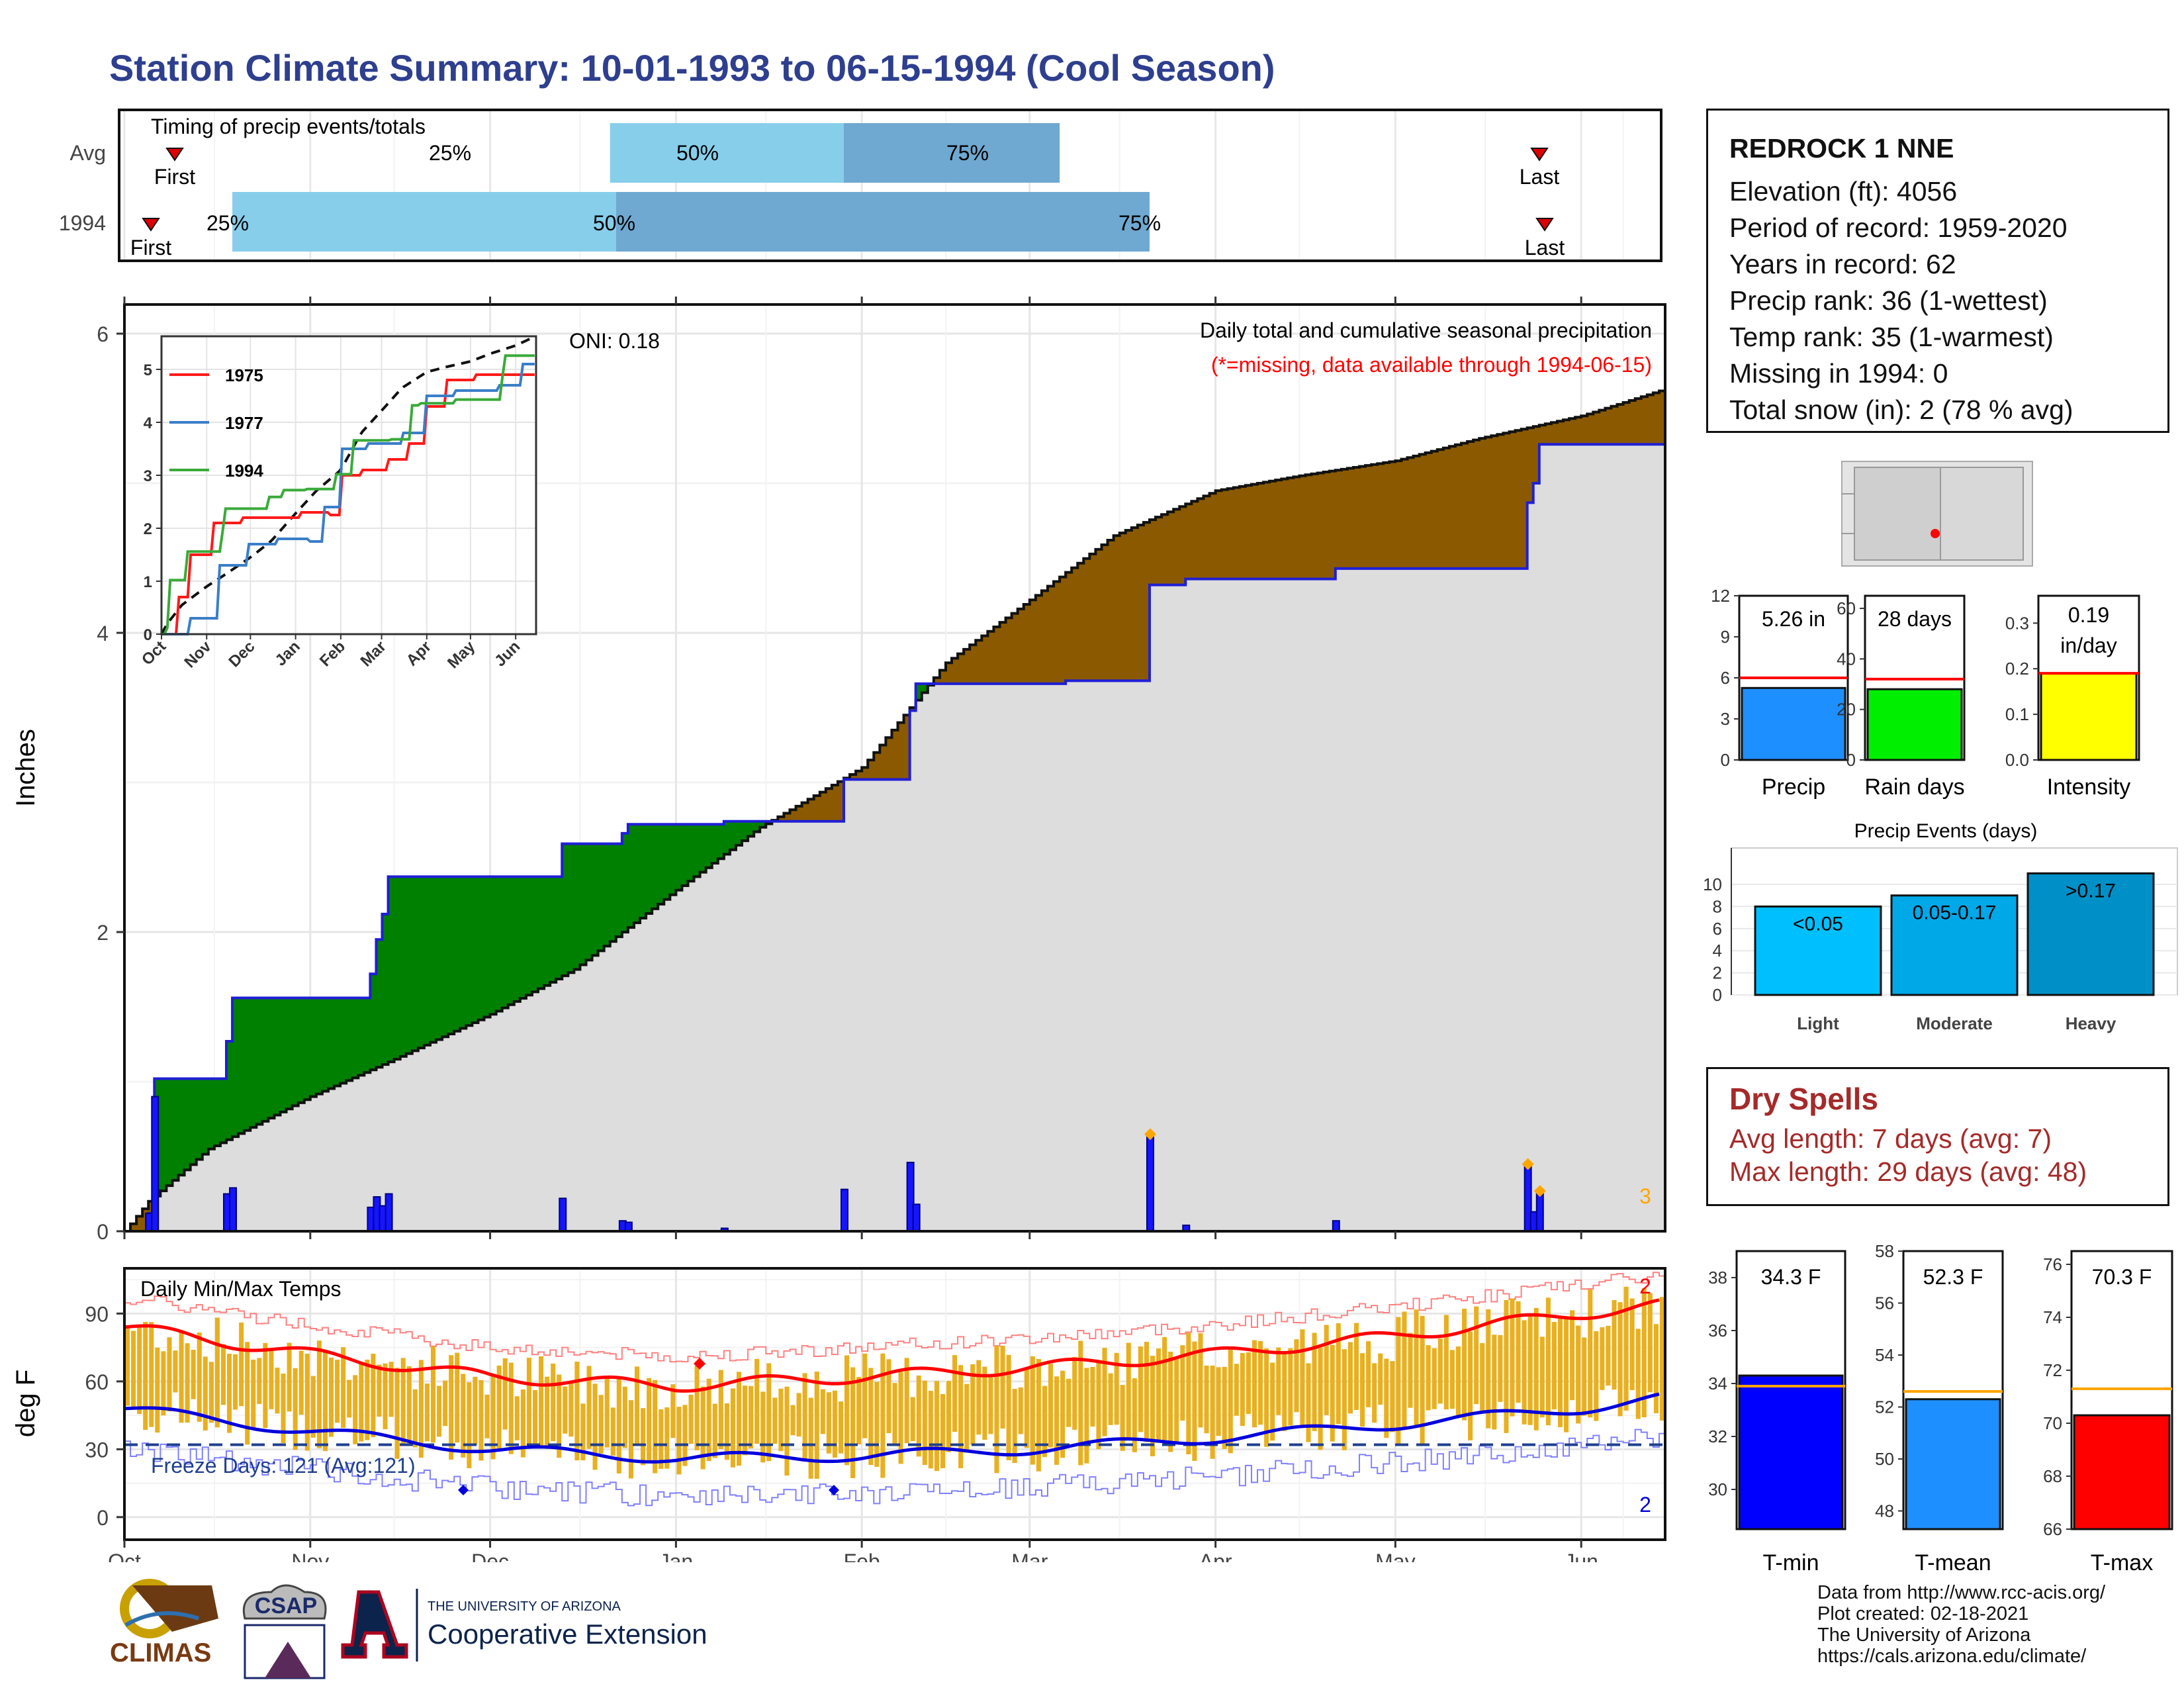  I want to click on precip-corner-count: 3, so click(1645, 1196).